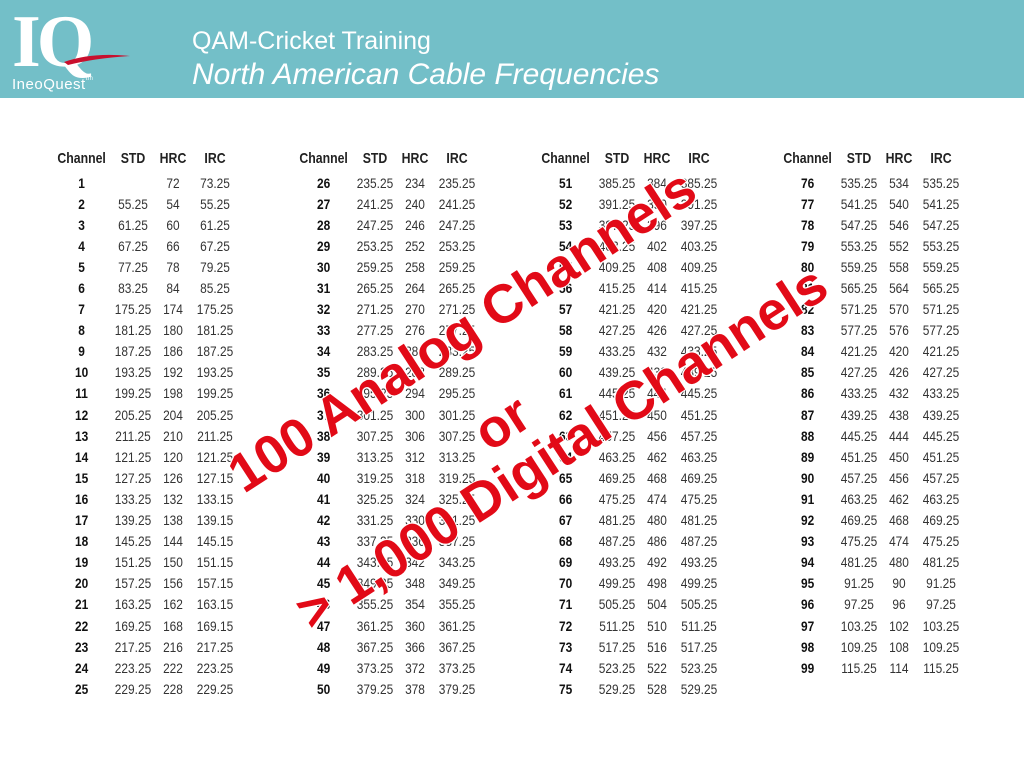 This screenshot has height=768, width=1024. I want to click on hrc-cell: 234, so click(415, 182).